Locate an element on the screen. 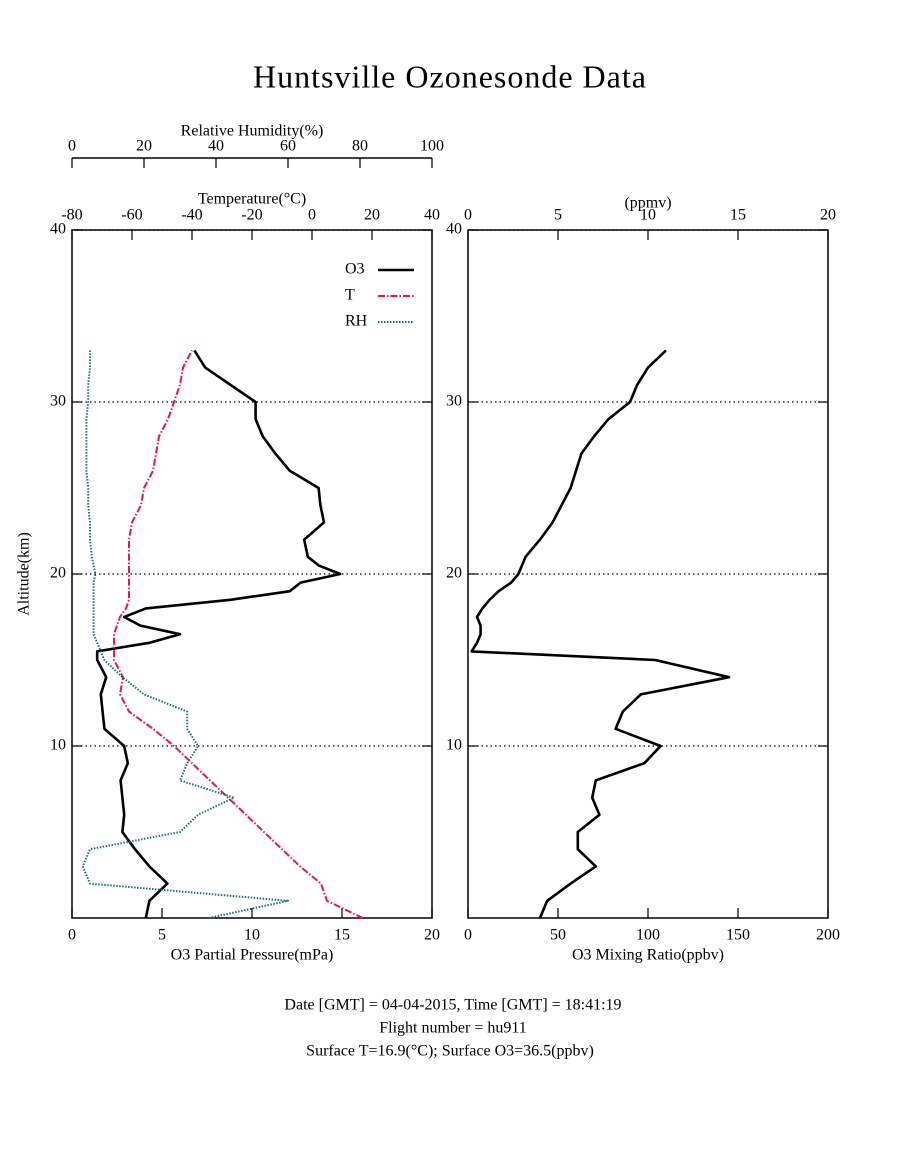 This screenshot has height=1150, width=900. footer-line: Flight number = hu911 is located at coordinates (453, 1028).